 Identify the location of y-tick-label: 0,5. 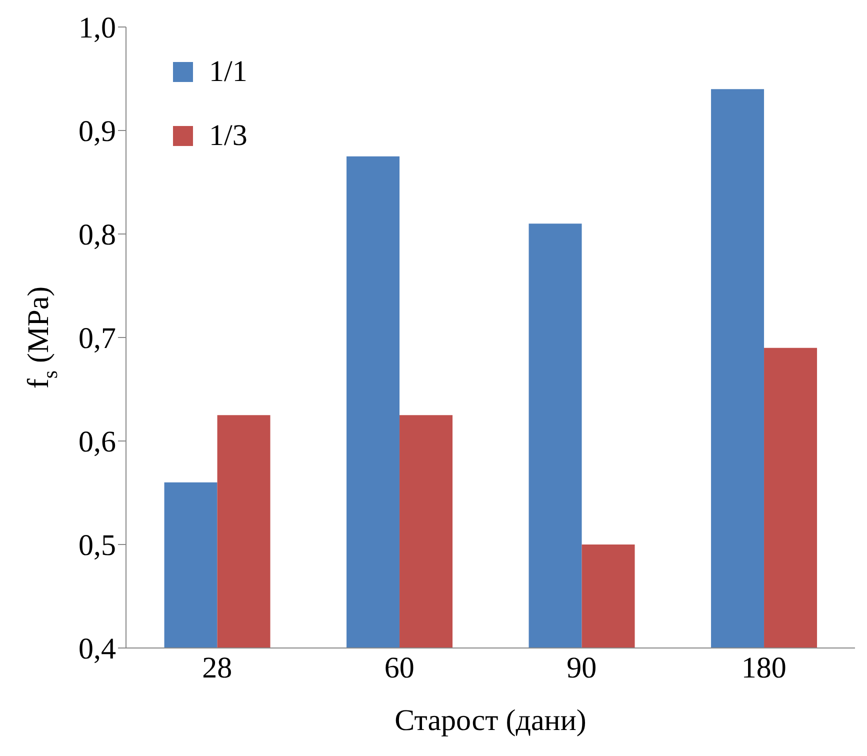
(97, 545).